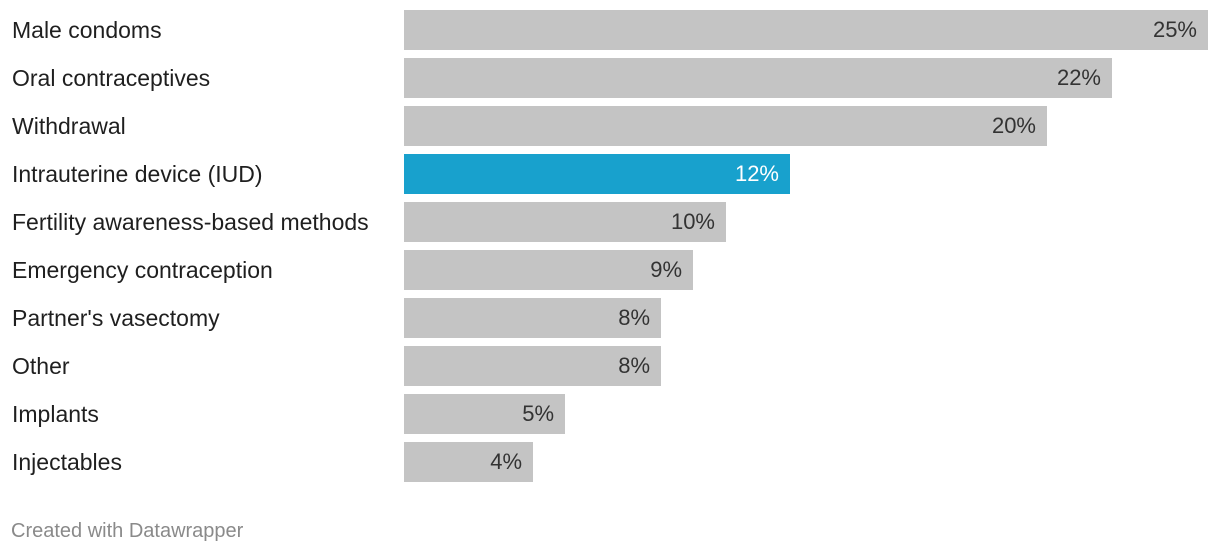  What do you see at coordinates (1078, 77) in the screenshot?
I see `value-label: 22%` at bounding box center [1078, 77].